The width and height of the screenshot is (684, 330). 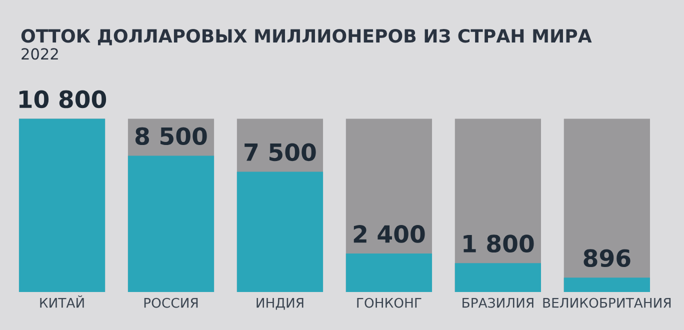 I want to click on data-label: 1 800, so click(x=499, y=243).